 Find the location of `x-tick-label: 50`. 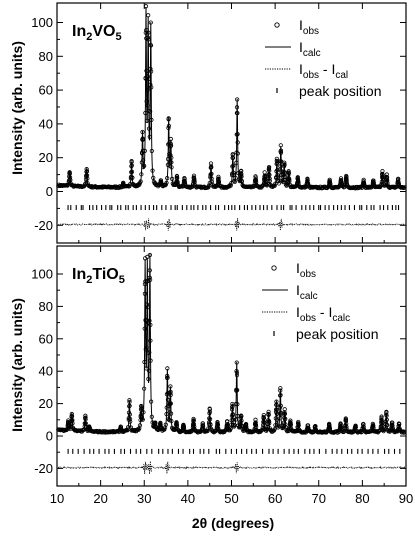

x-tick-label: 50 is located at coordinates (231, 498).